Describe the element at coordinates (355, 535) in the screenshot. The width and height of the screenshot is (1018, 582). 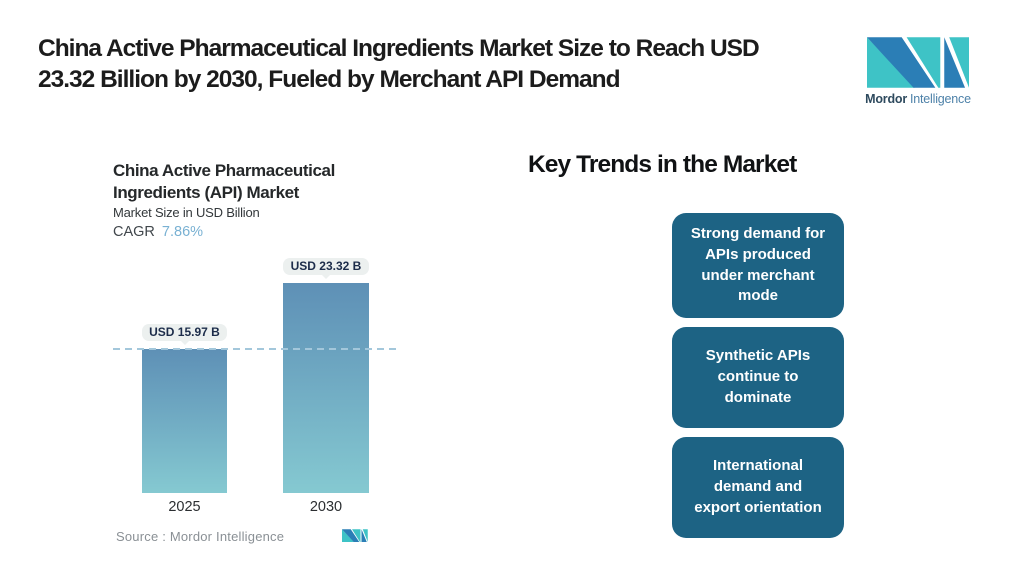
I see `mordor-logo-mini-icon` at that location.